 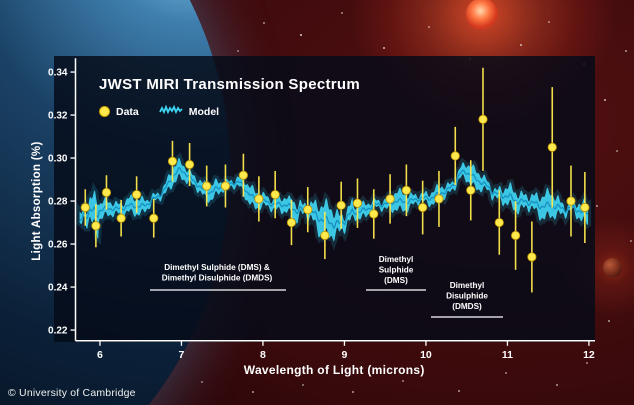 I want to click on svg-text: 6, so click(x=100, y=355).